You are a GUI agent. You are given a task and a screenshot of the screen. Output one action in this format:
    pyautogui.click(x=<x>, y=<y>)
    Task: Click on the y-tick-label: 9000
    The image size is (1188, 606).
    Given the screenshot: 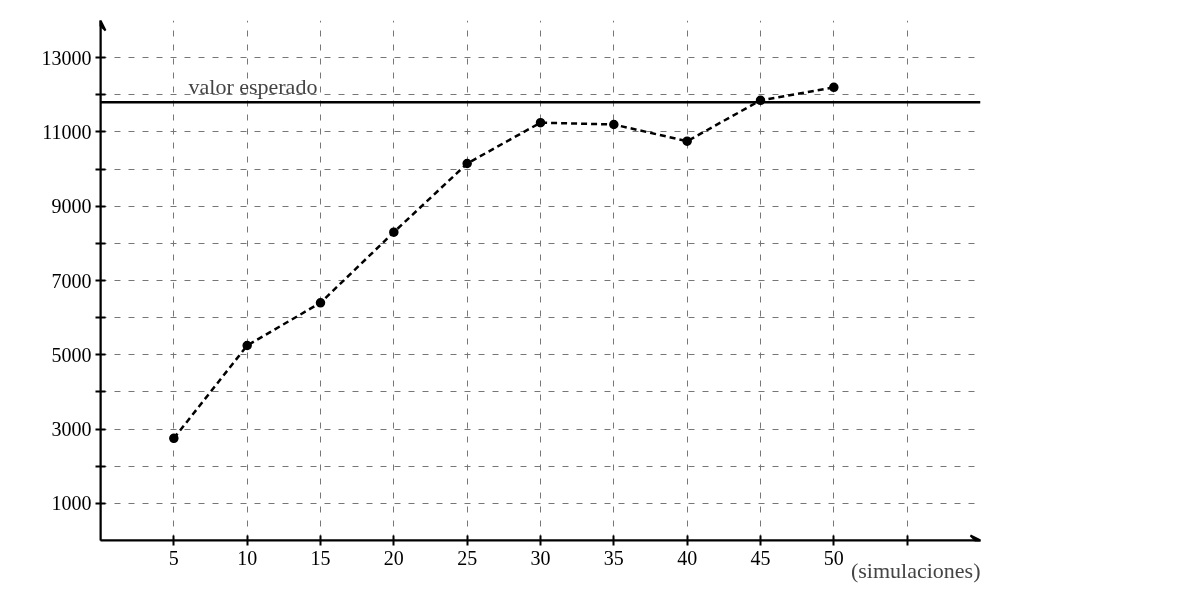 What is the action you would take?
    pyautogui.click(x=71, y=206)
    